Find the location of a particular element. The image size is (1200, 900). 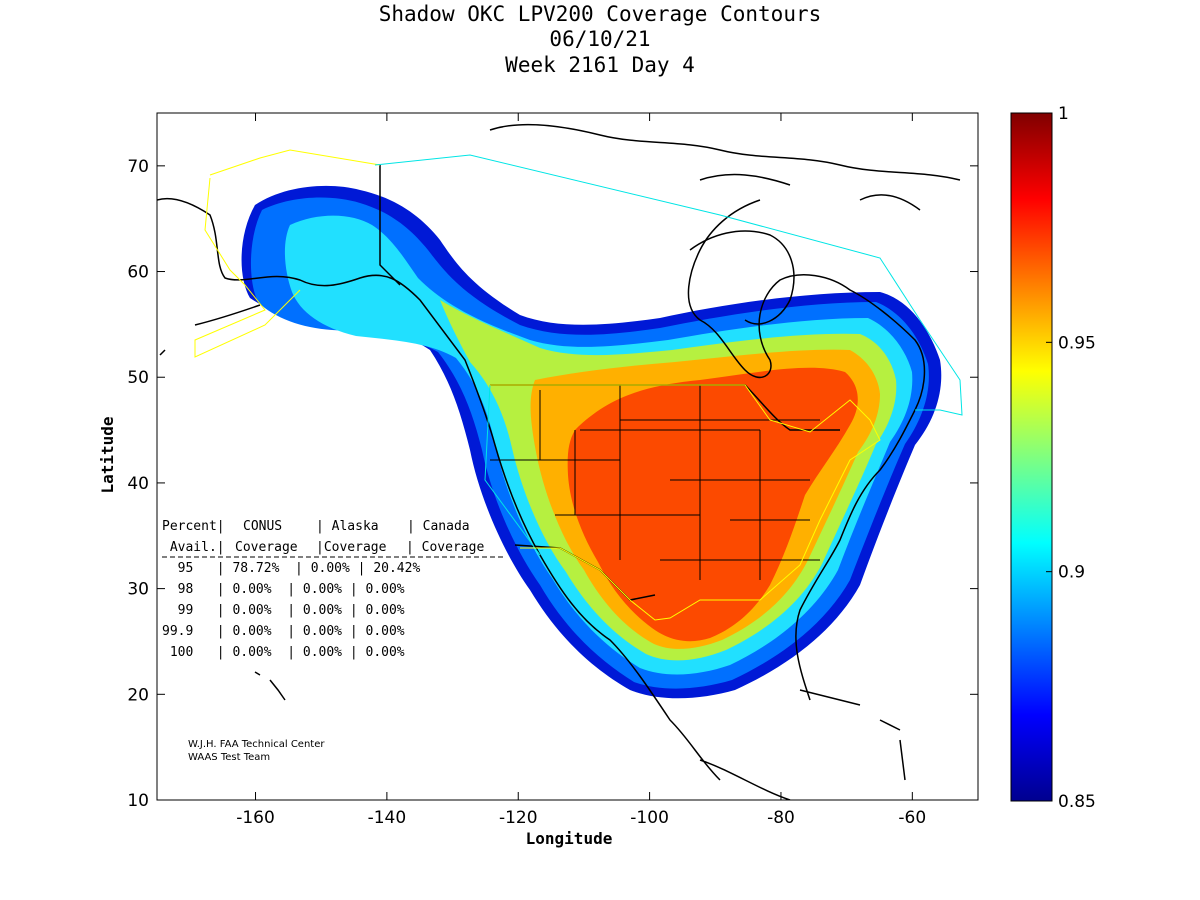

colorbar: 0.85 0.9 0.95 1 is located at coordinates (1053, 458).